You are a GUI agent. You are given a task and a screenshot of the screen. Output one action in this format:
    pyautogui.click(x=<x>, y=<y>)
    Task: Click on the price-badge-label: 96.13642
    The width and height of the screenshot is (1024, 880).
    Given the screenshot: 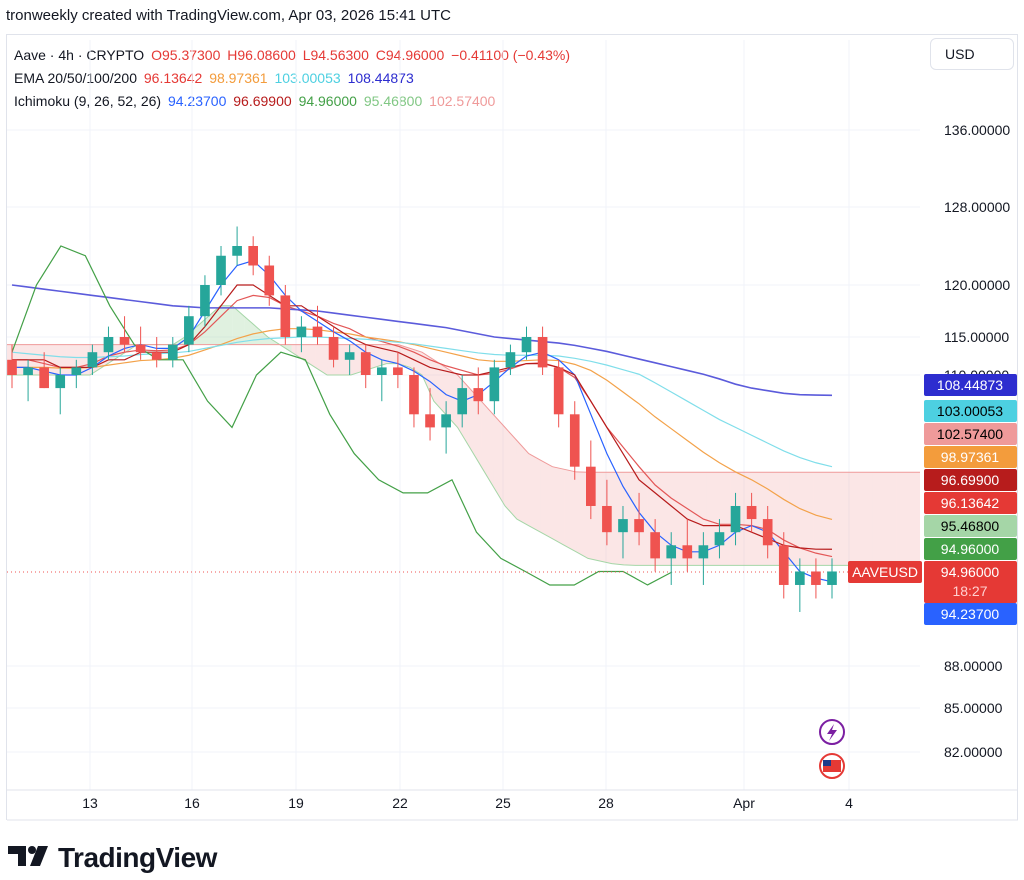 What is the action you would take?
    pyautogui.click(x=970, y=503)
    